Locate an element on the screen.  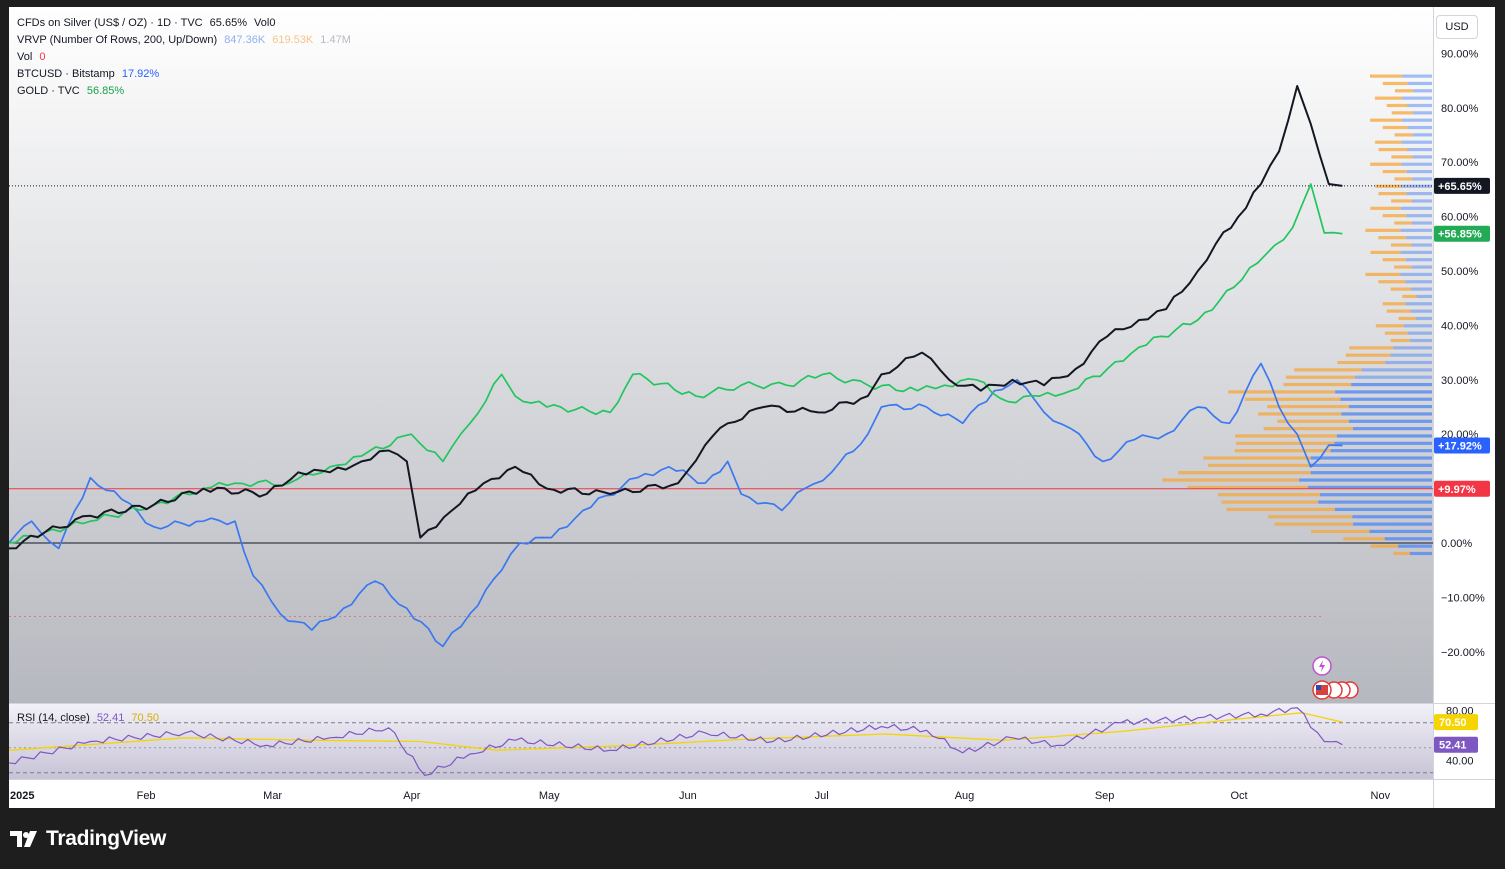
rsi-tag-background is located at coordinates (1456, 744).